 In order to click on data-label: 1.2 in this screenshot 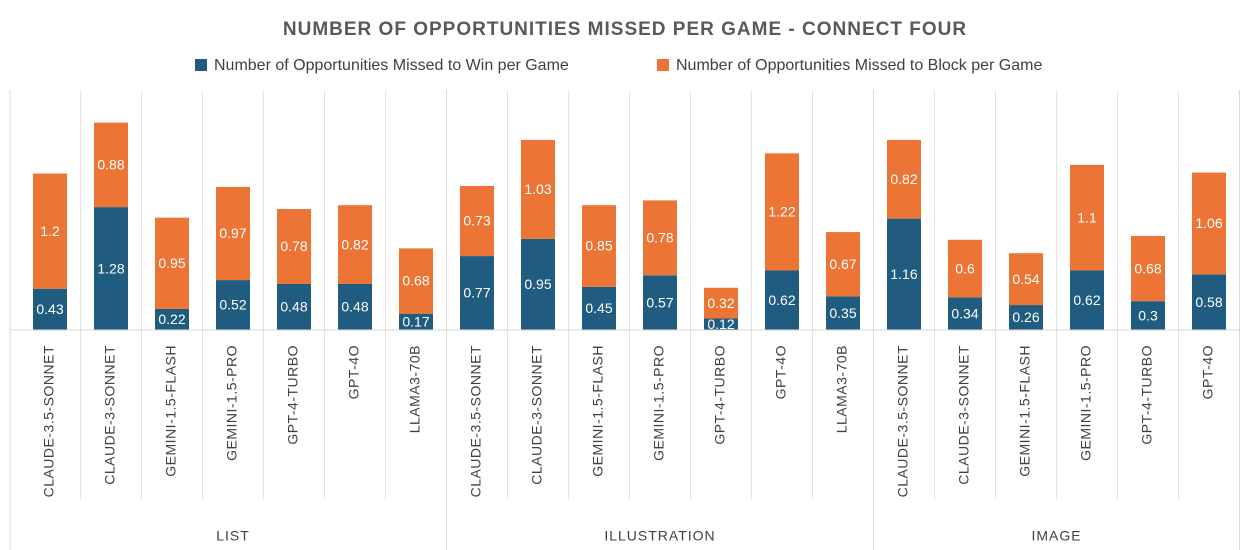, I will do `click(50, 231)`.